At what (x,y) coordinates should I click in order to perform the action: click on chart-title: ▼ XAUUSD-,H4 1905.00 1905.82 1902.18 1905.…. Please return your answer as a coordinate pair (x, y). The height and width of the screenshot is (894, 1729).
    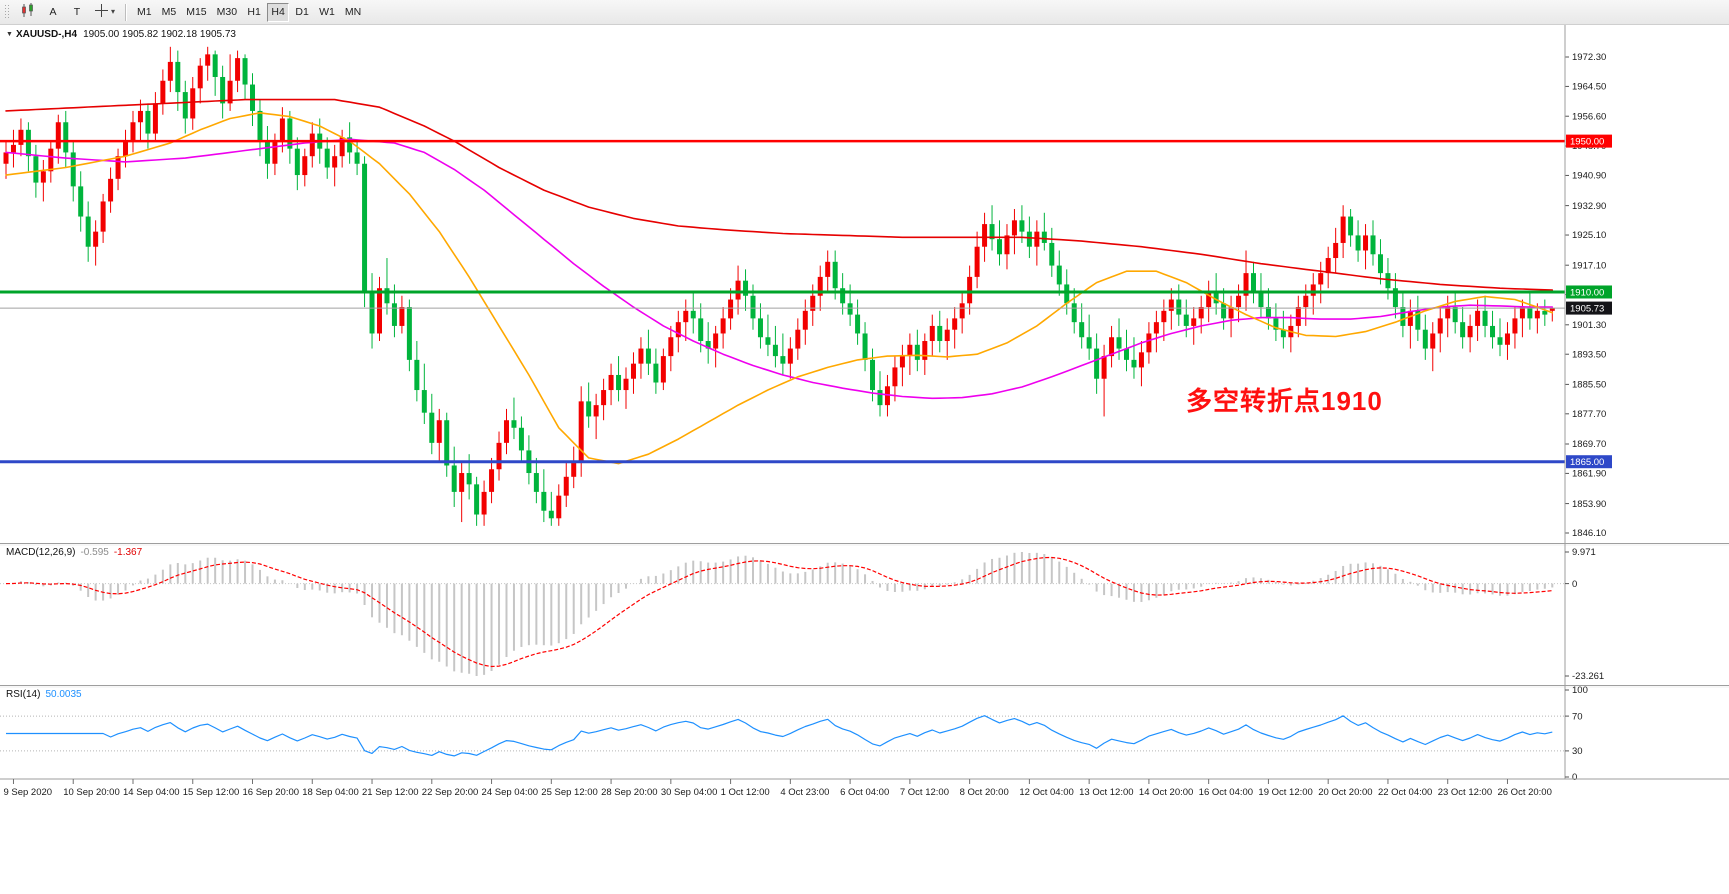
    Looking at the image, I should click on (121, 34).